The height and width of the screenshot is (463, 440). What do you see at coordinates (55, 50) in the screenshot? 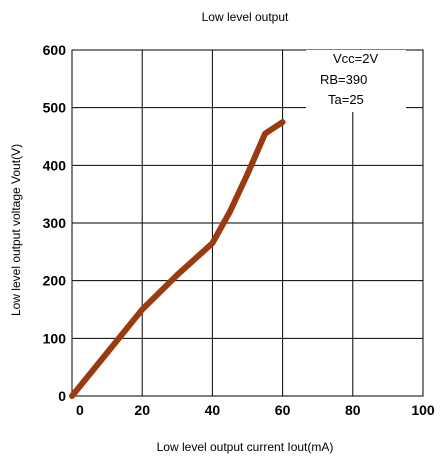
I see `y-tick-label: 600` at bounding box center [55, 50].